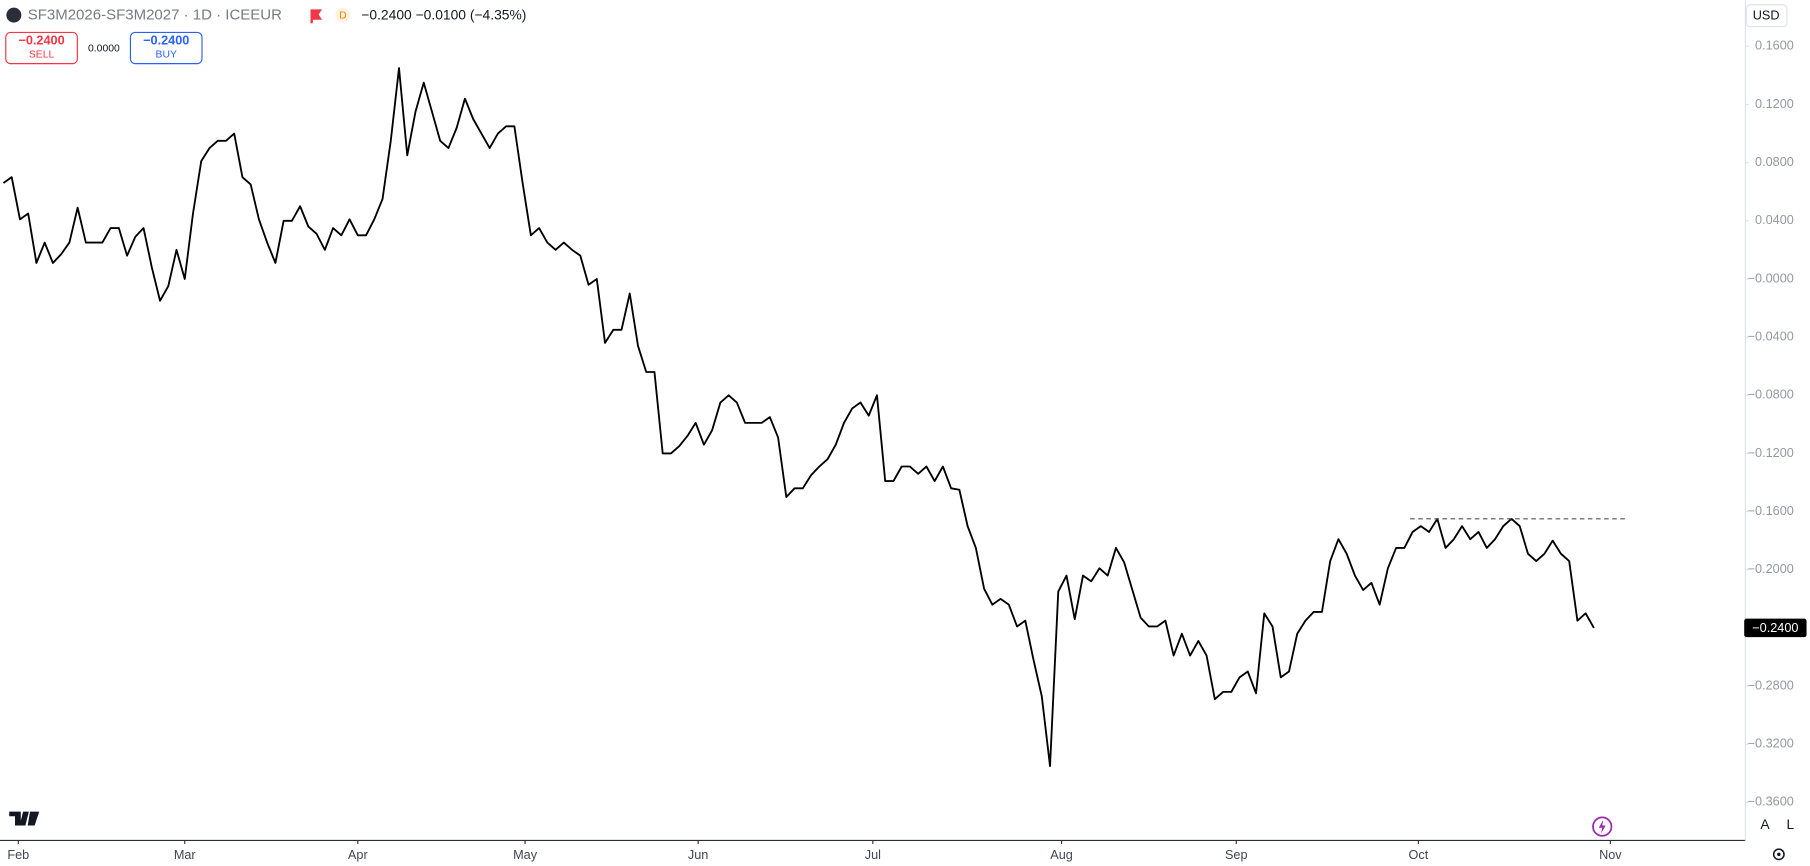  Describe the element at coordinates (42, 55) in the screenshot. I see `sell-label: SELL` at that location.